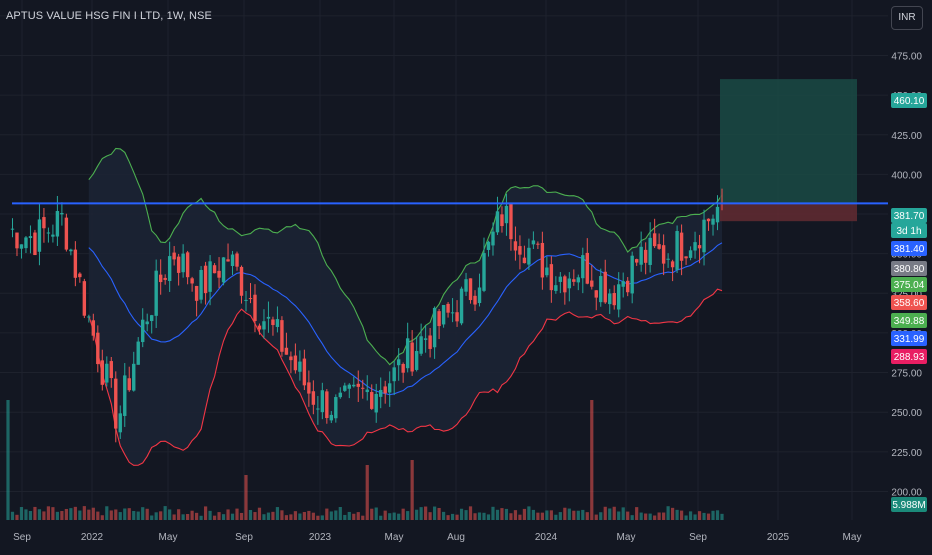 The width and height of the screenshot is (932, 555). I want to click on price-badge-text: 331.99, so click(909, 339).